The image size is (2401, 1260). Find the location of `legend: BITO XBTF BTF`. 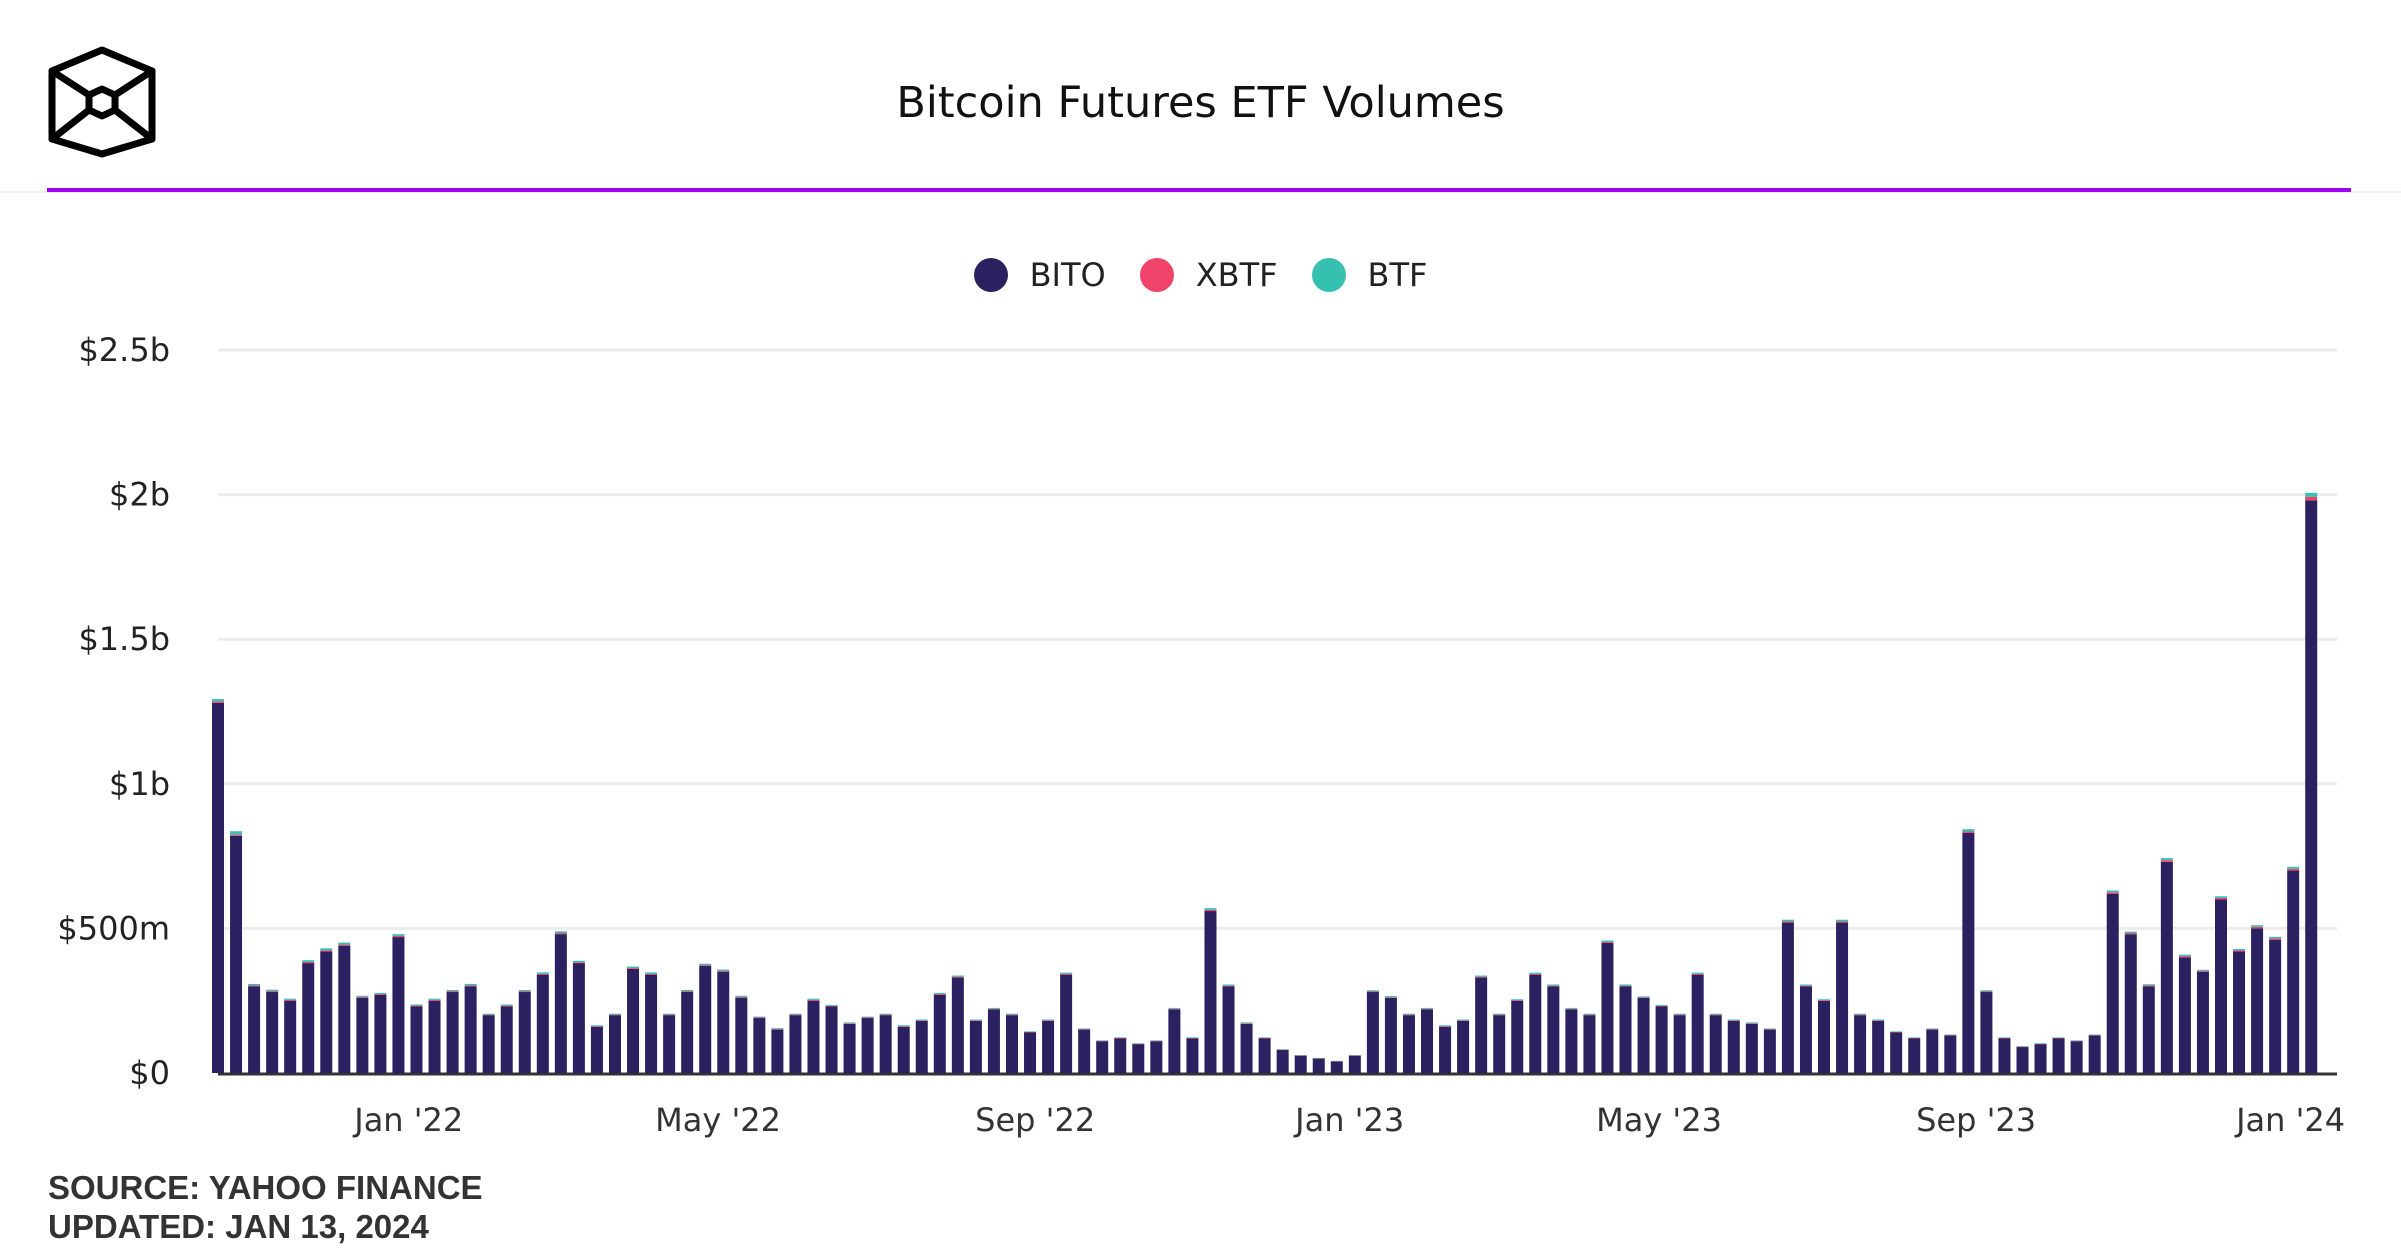

legend: BITO XBTF BTF is located at coordinates (1200, 275).